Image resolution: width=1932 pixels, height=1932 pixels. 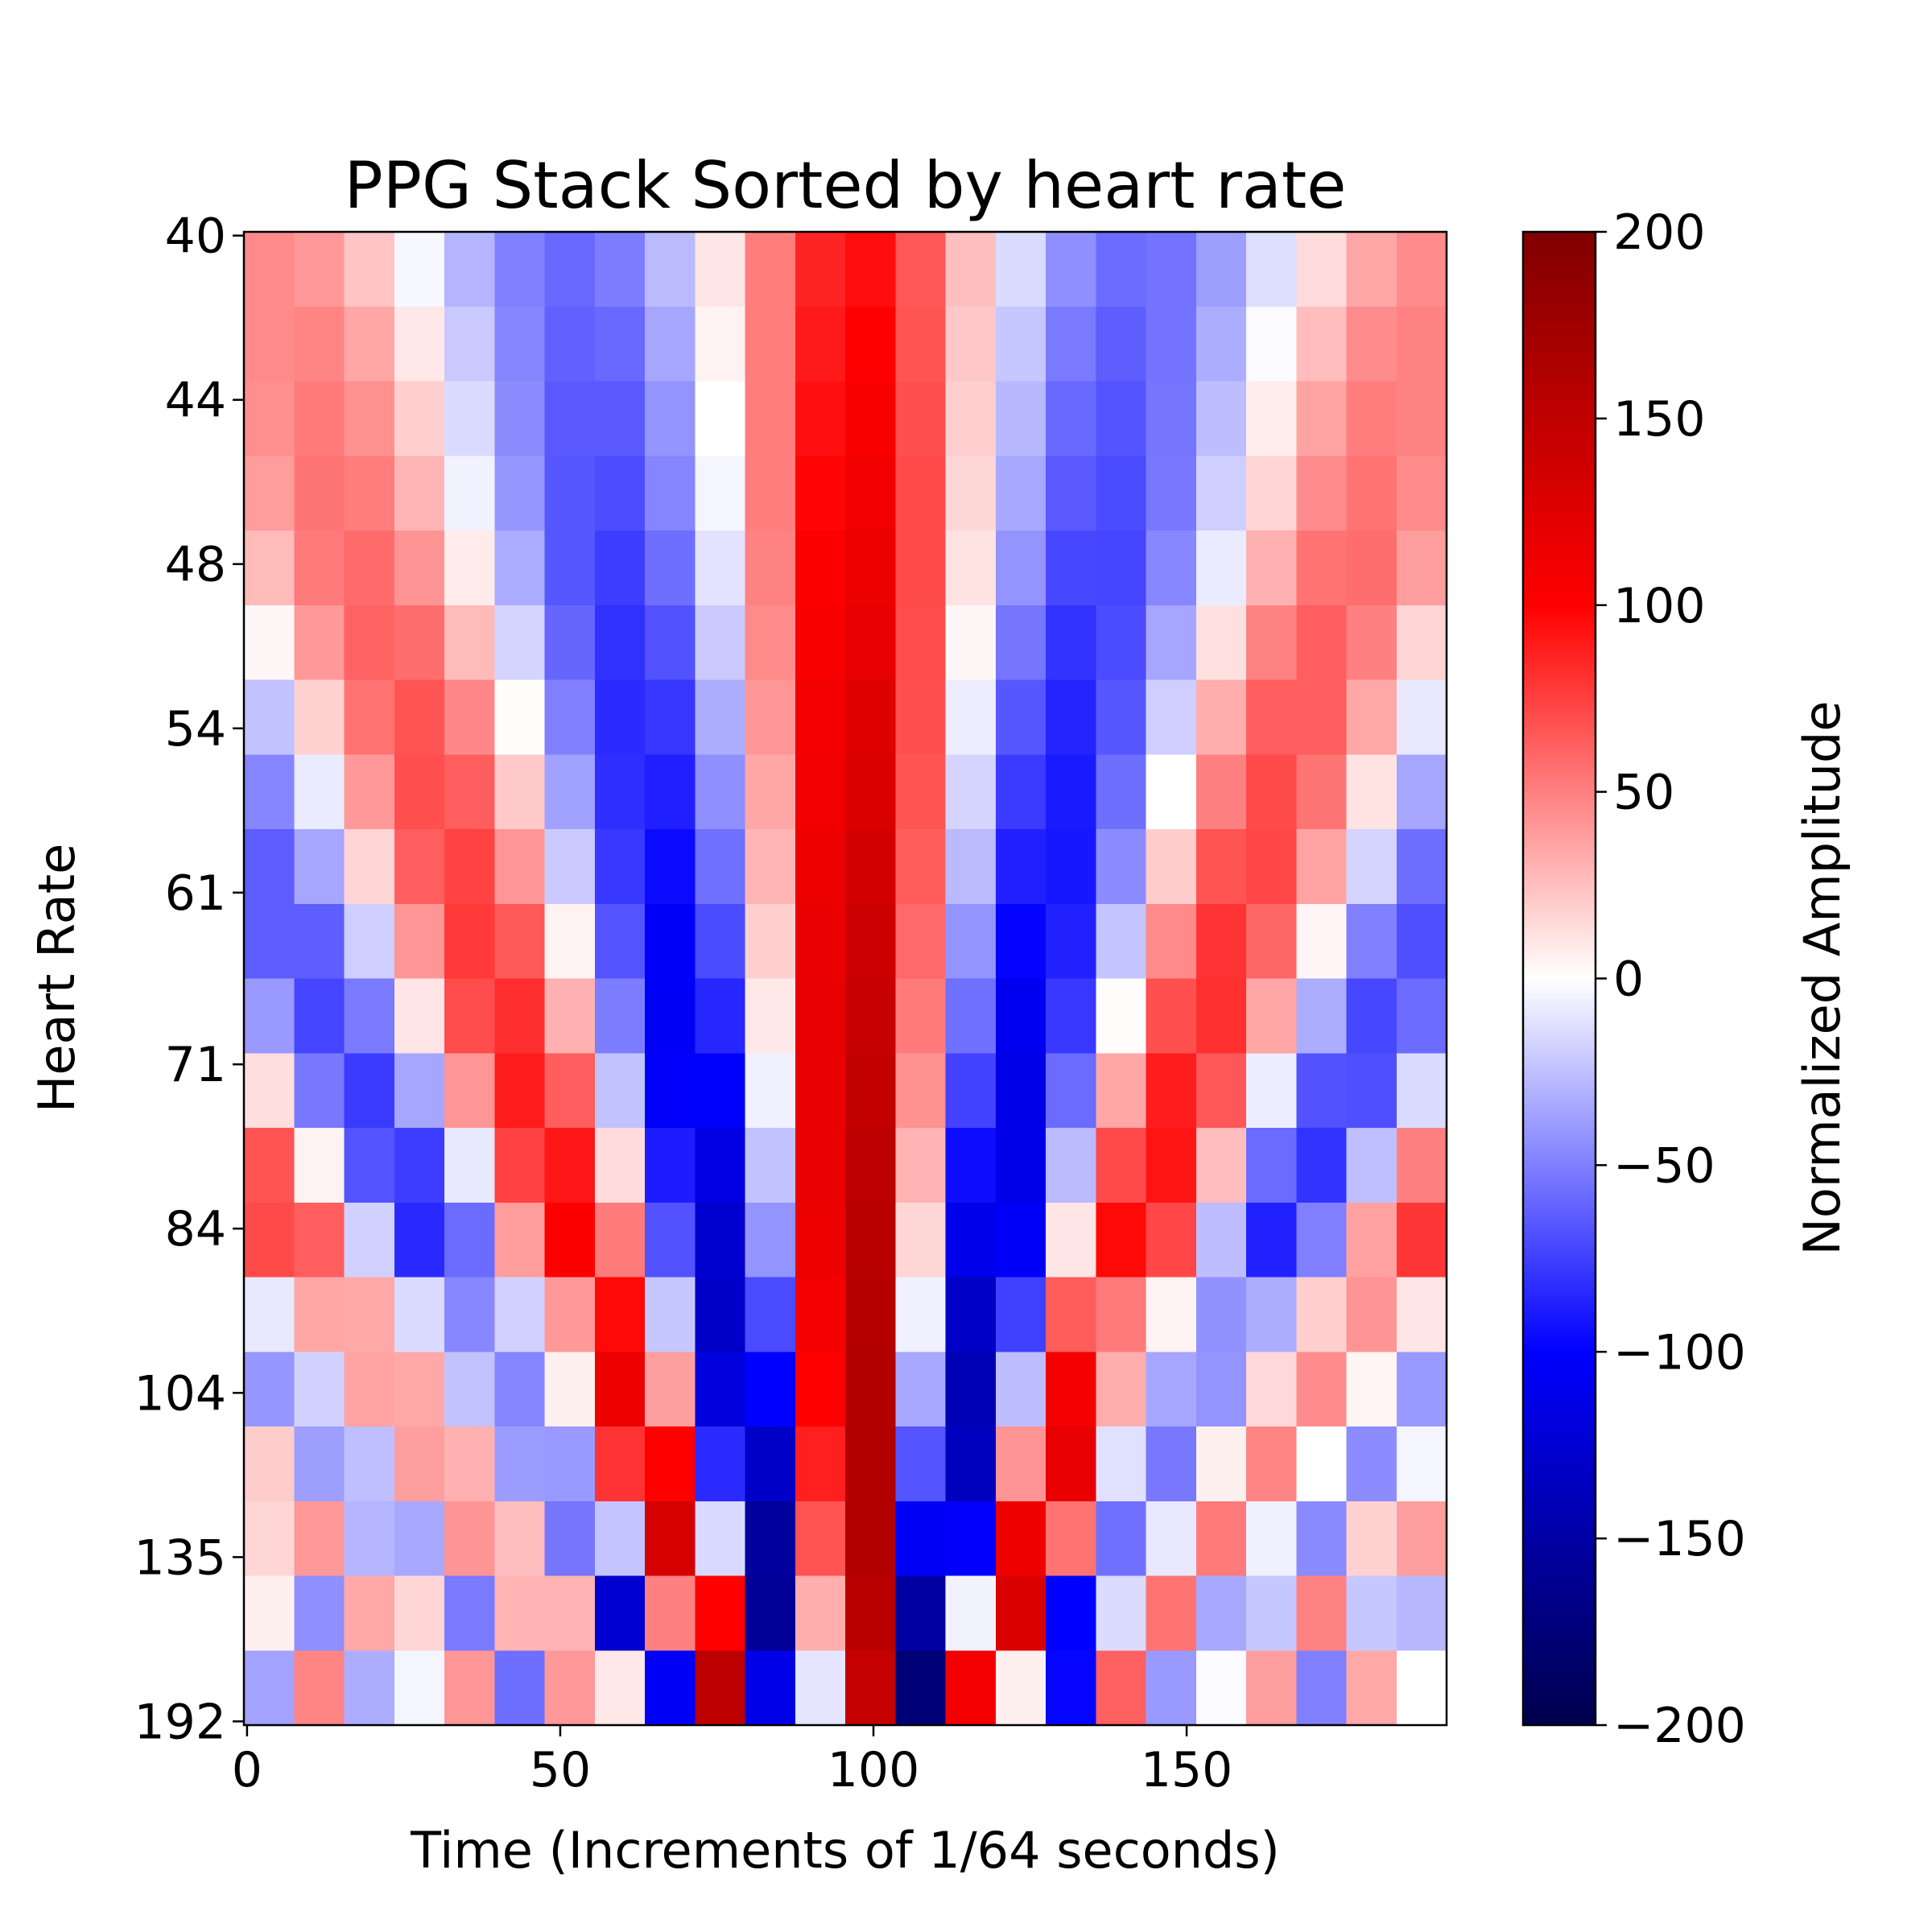 I want to click on y-tick-label: 104, so click(x=180, y=1393).